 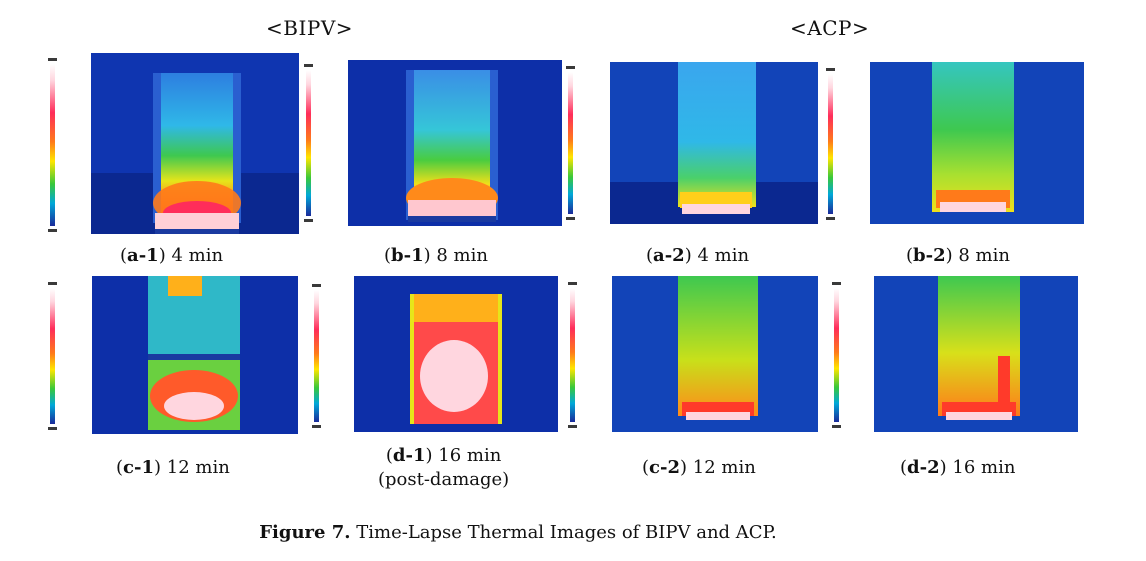 What do you see at coordinates (958, 467) in the screenshot?
I see `caption-d-2: (d-2) 16 min` at bounding box center [958, 467].